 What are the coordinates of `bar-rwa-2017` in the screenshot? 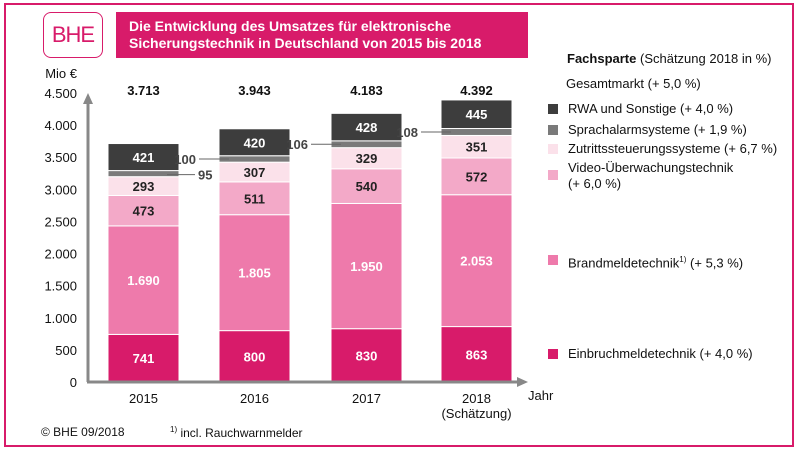 It's located at (366, 127).